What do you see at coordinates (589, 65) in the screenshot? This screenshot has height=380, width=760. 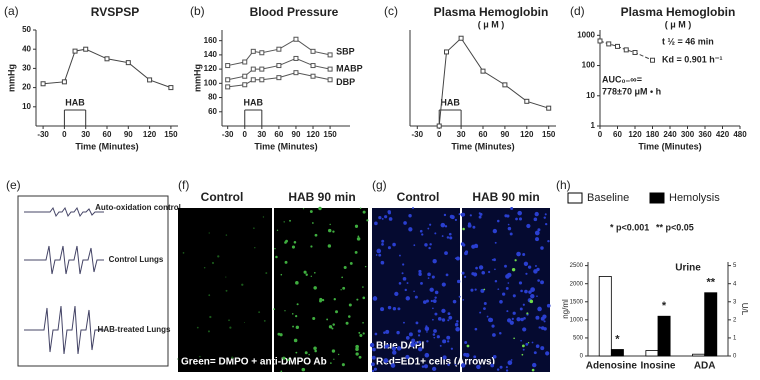 I see `y-tick-label: 100` at bounding box center [589, 65].